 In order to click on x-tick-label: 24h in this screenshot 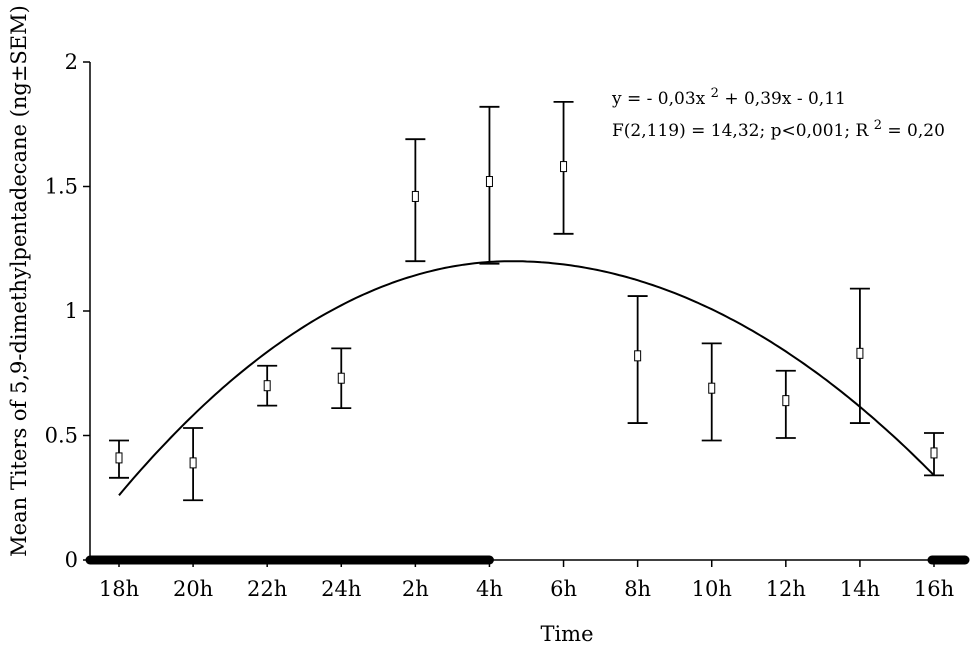, I will do `click(341, 589)`.